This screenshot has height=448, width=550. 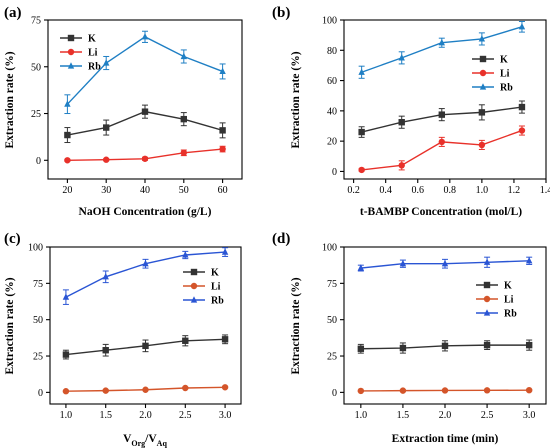 I want to click on y-tick-label: 80, so click(x=332, y=51).